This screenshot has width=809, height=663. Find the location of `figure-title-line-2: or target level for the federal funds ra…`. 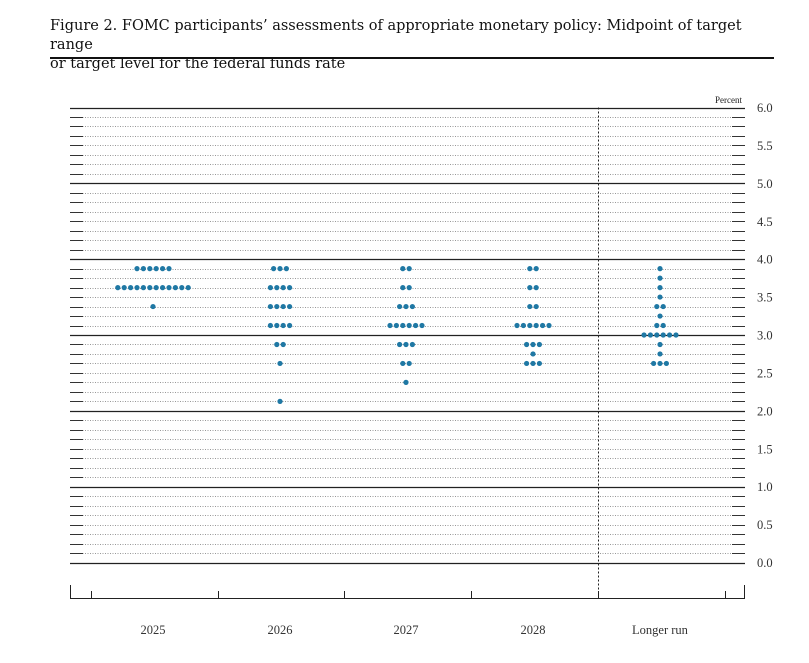

figure-title-line-2: or target level for the federal funds ra… is located at coordinates (198, 64).